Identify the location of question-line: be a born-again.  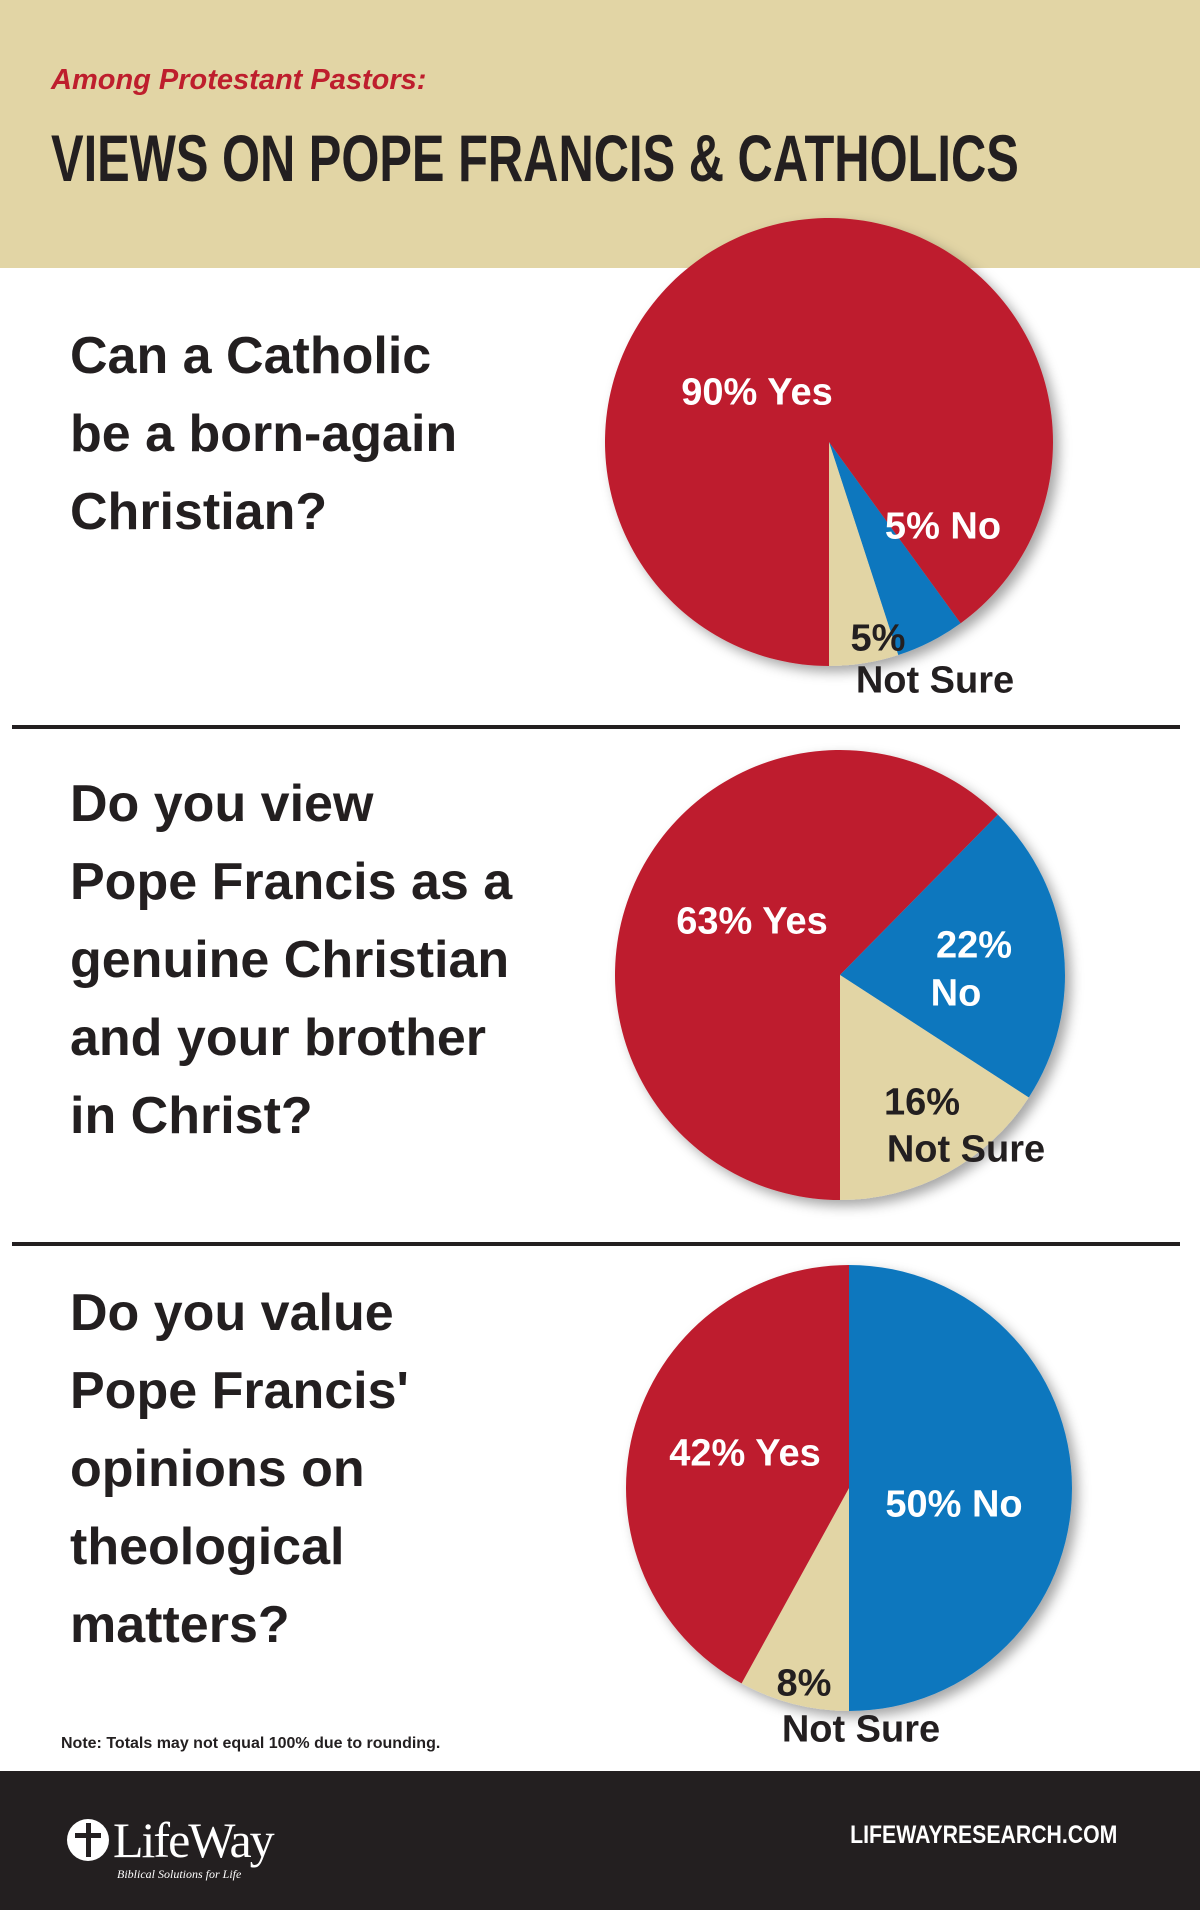
(264, 434).